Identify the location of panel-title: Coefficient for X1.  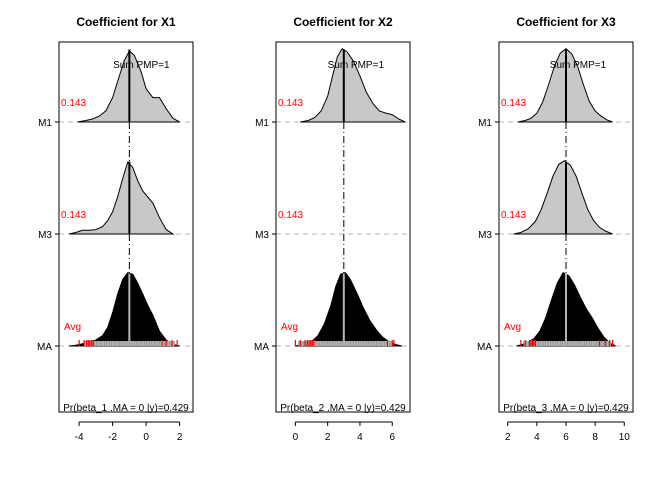
(126, 22).